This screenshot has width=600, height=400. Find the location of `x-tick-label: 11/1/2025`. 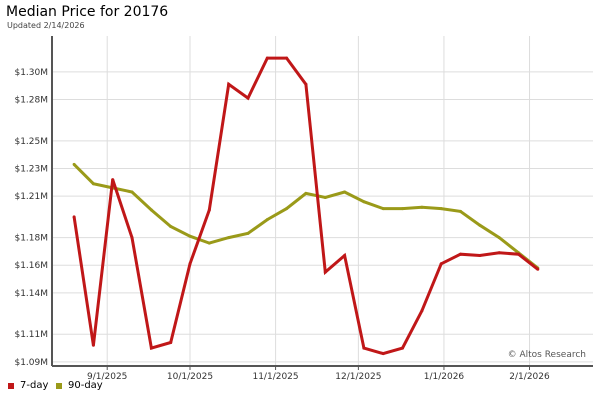

x-tick-label: 11/1/2025 is located at coordinates (275, 377).